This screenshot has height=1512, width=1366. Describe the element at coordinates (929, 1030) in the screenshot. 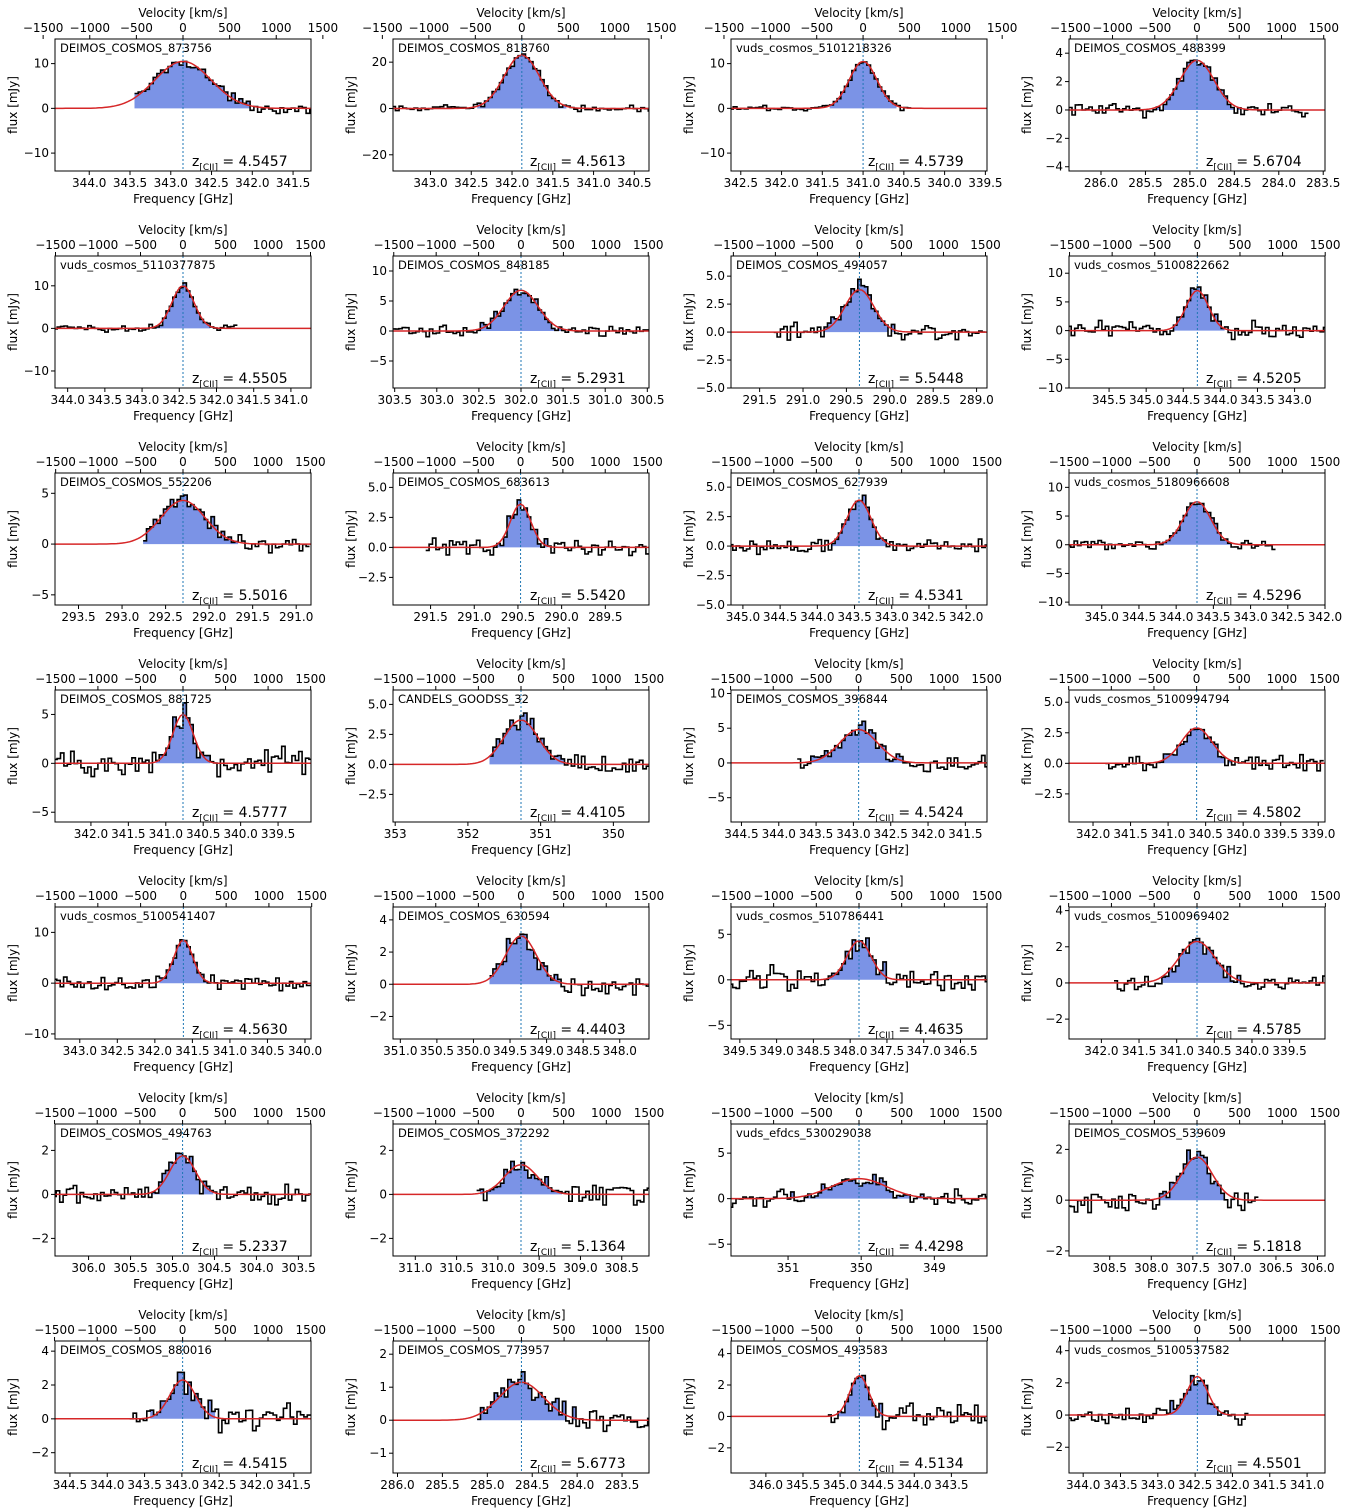

I see `redshift-value: = 4.4635` at that location.